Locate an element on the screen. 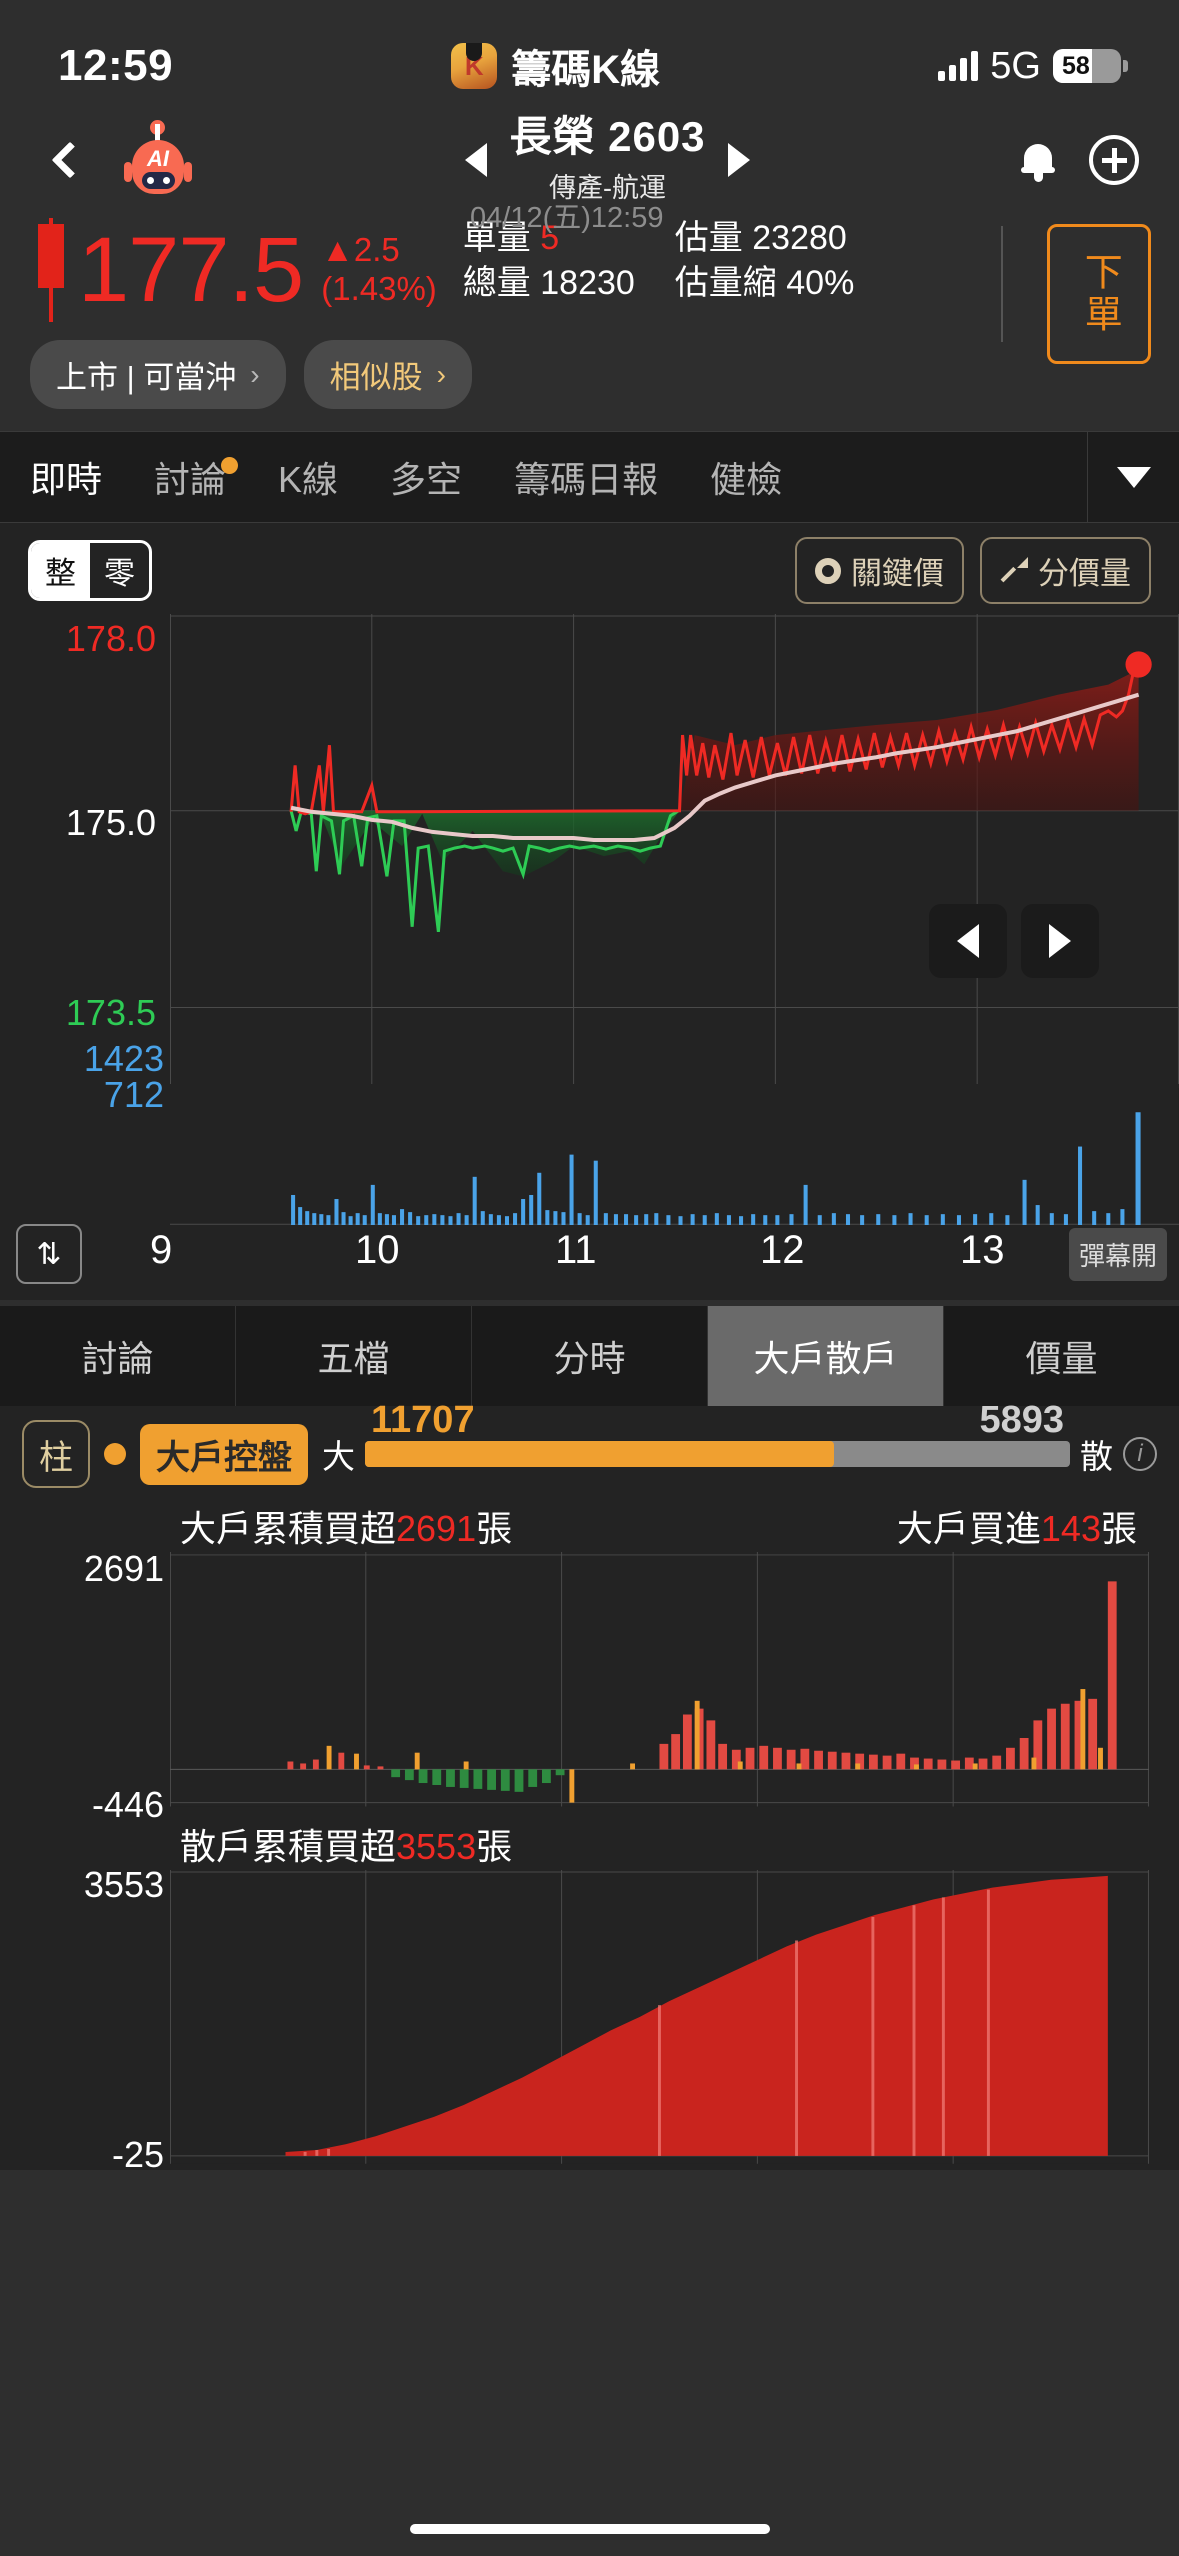  price-volume-label: 分價量 is located at coordinates (1084, 573).